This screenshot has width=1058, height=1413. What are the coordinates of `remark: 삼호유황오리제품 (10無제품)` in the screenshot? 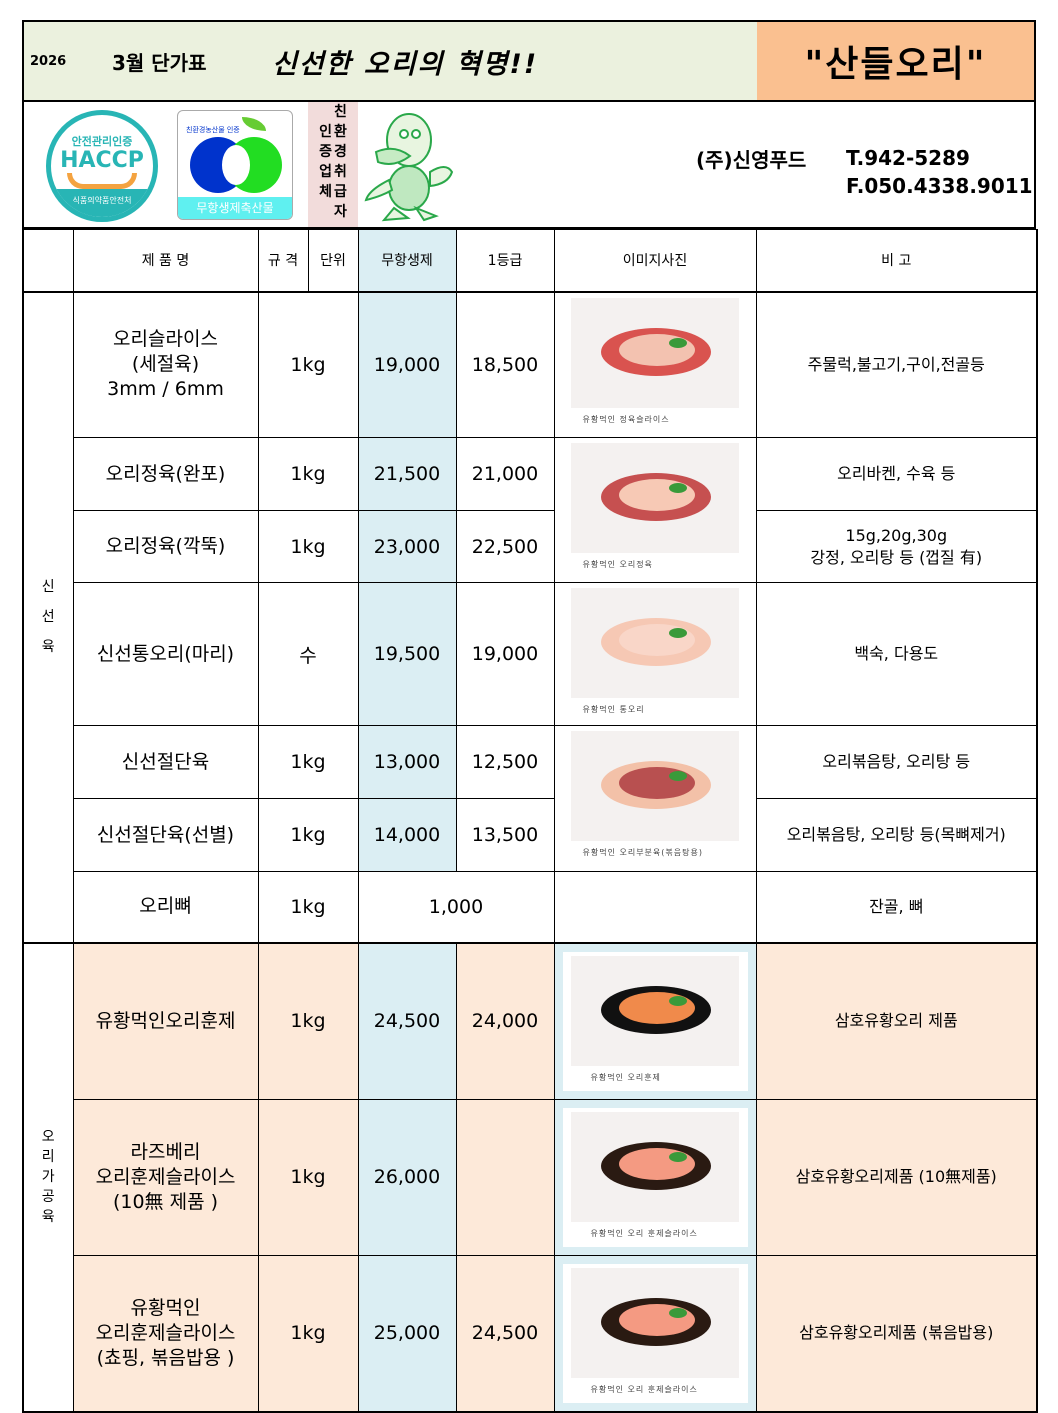 It's located at (896, 1177).